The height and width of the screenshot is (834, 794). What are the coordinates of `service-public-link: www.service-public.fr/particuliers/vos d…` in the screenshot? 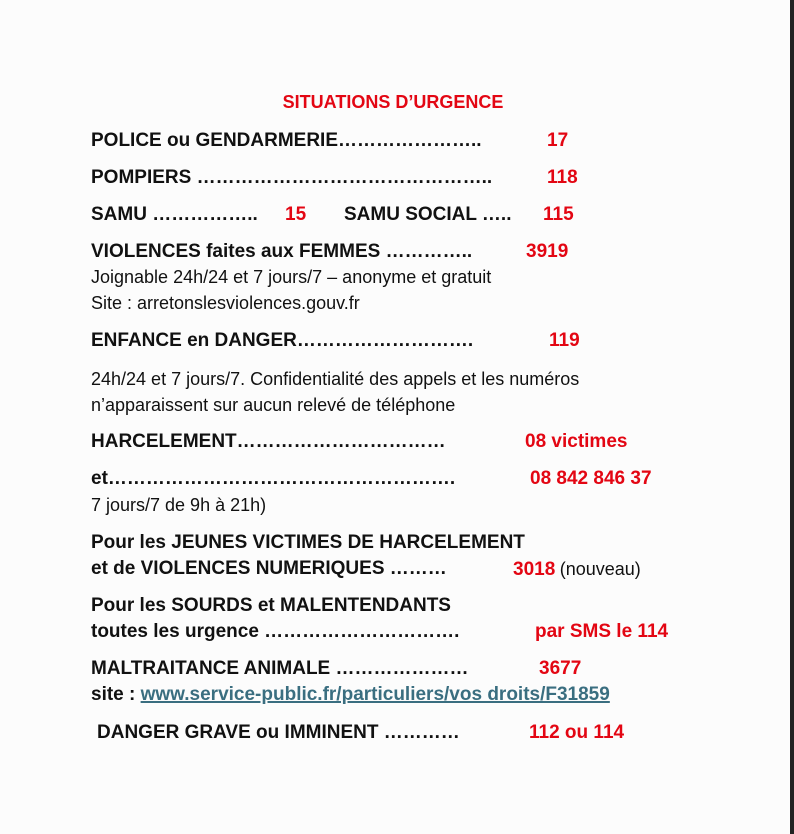 It's located at (375, 694).